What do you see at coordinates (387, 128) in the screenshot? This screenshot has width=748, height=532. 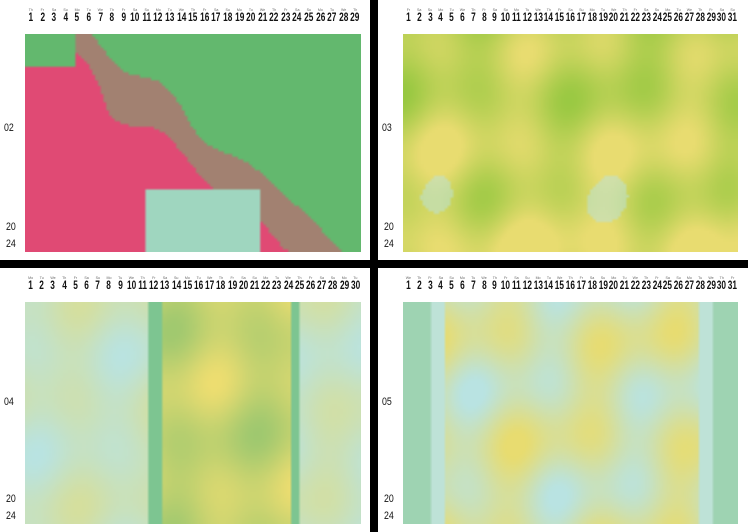 I see `month-label: 03` at bounding box center [387, 128].